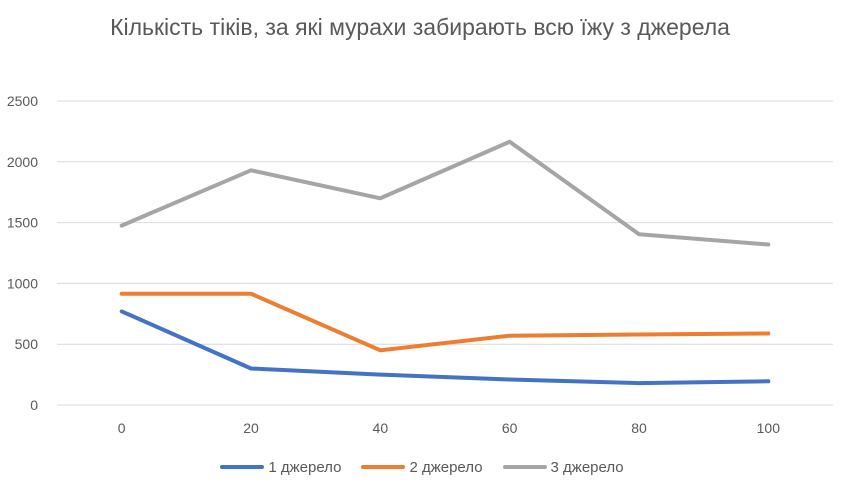 The height and width of the screenshot is (488, 844). I want to click on legend-item-3: 3 джерело, so click(563, 467).